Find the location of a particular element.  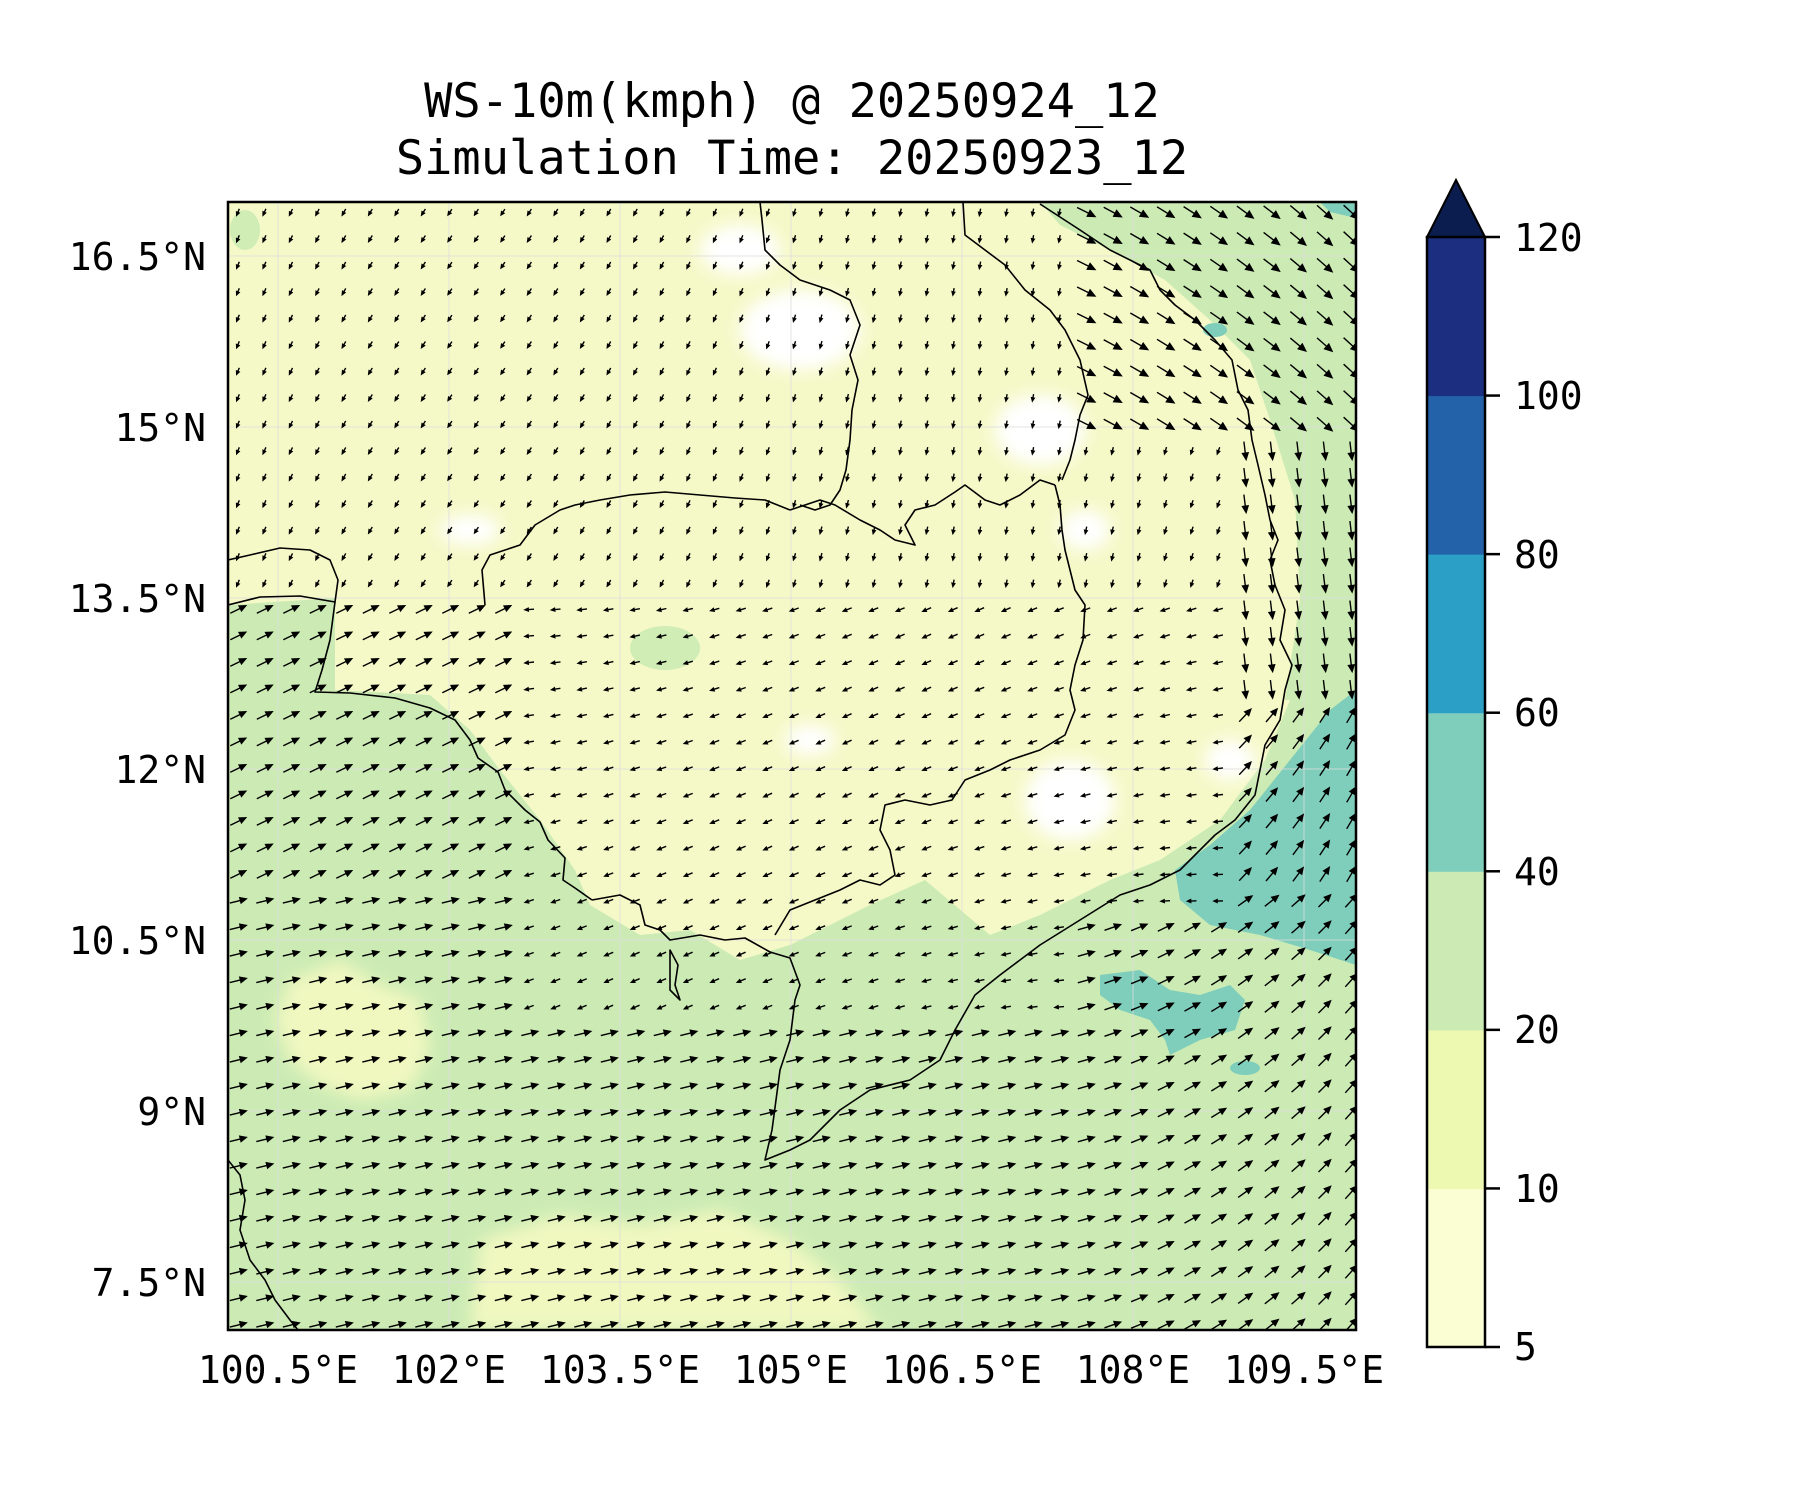

colorbar-frame is located at coordinates (1456, 792).